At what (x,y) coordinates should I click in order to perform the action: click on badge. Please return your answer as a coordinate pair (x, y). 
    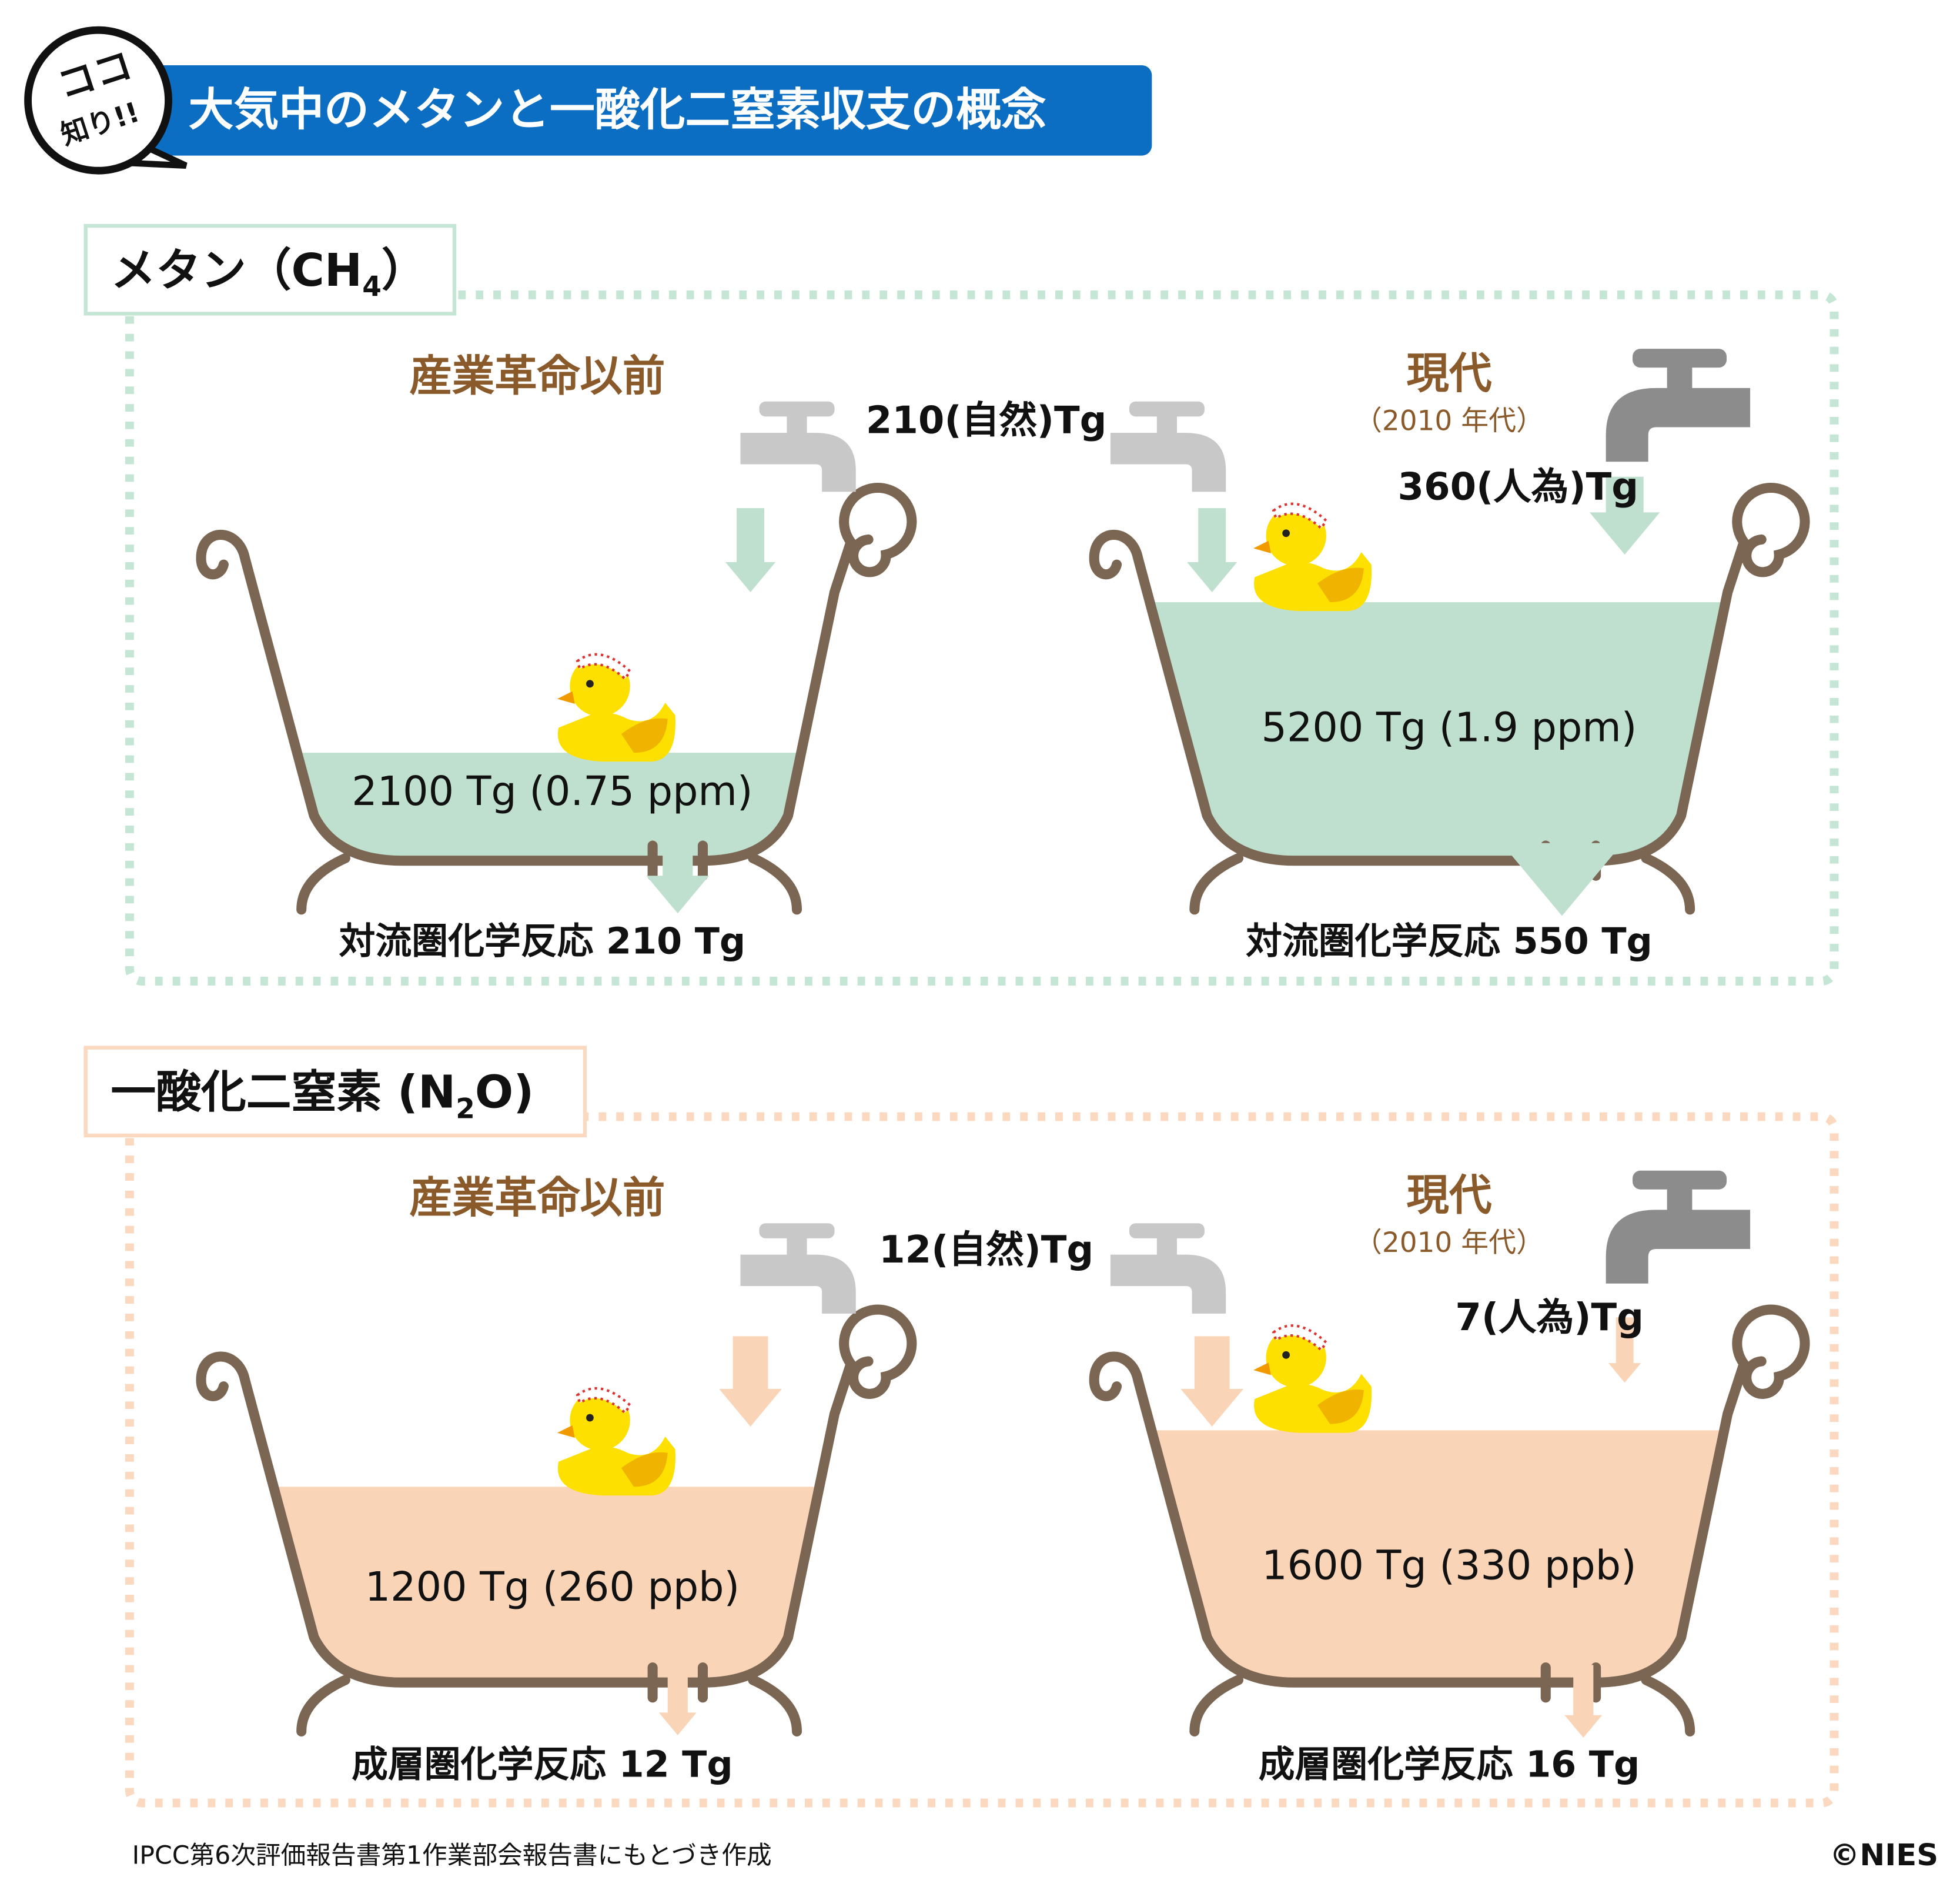
    Looking at the image, I should click on (98, 100).